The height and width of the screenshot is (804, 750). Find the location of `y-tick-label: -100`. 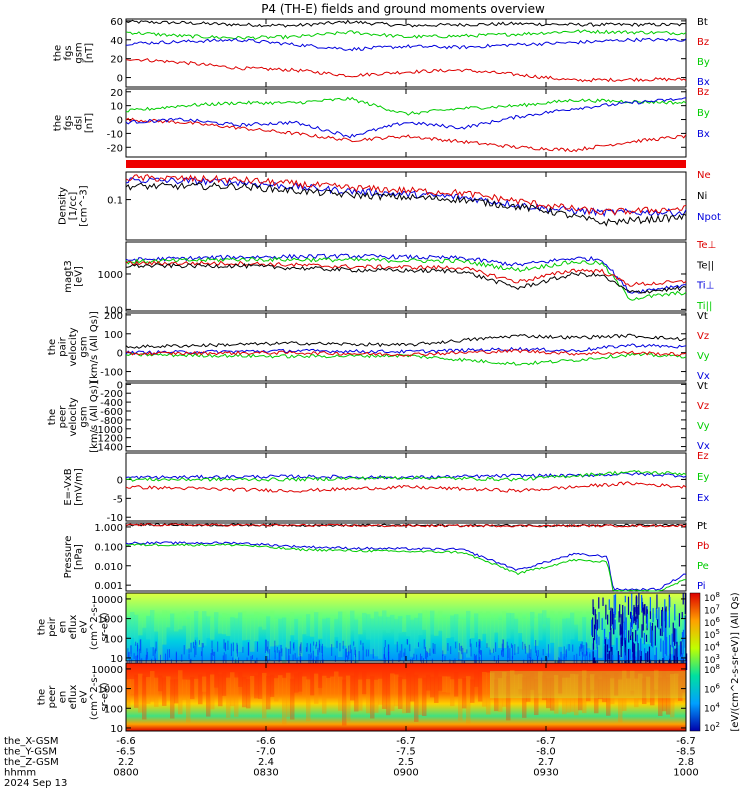

y-tick-label: -100 is located at coordinates (111, 373).